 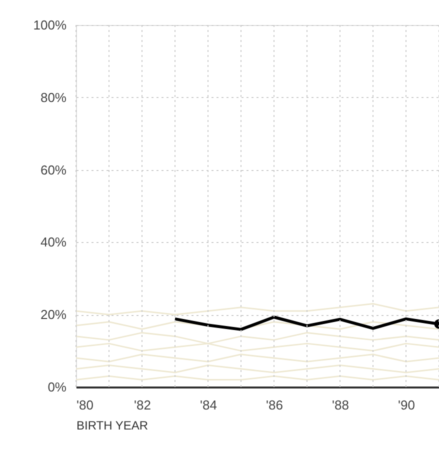 I want to click on x-tick-label: '88, so click(x=340, y=405).